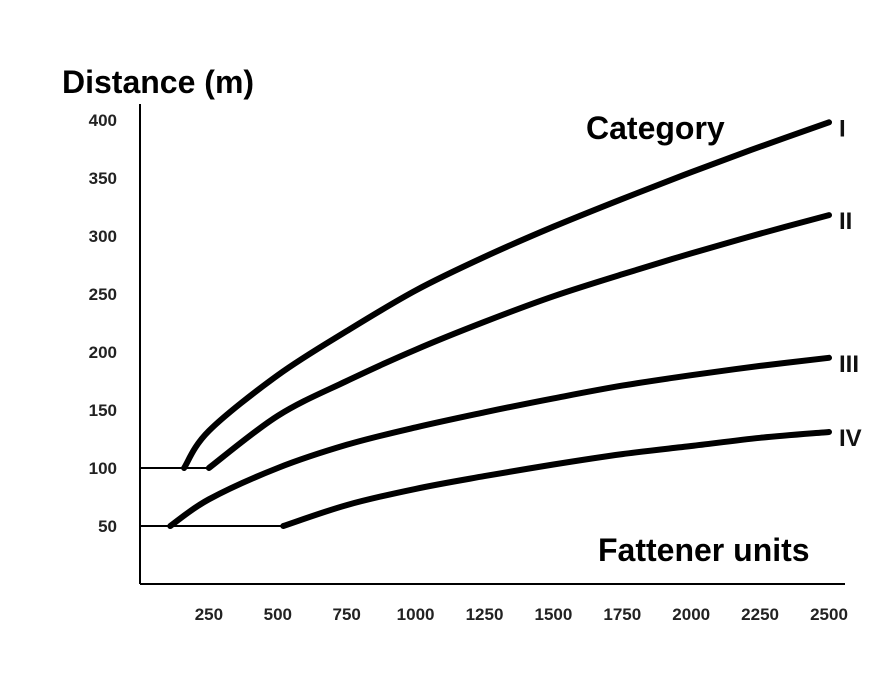 This screenshot has width=877, height=687. I want to click on baselines, so click(212, 497).